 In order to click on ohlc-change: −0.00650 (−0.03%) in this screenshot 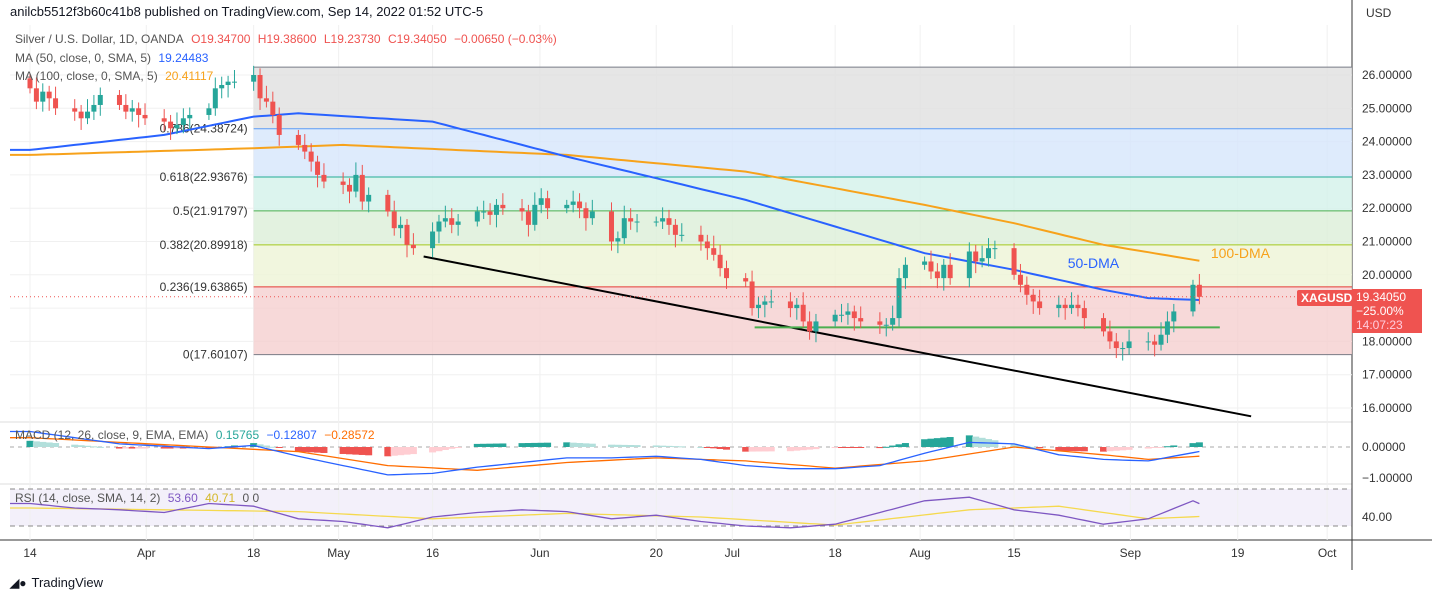, I will do `click(505, 39)`.